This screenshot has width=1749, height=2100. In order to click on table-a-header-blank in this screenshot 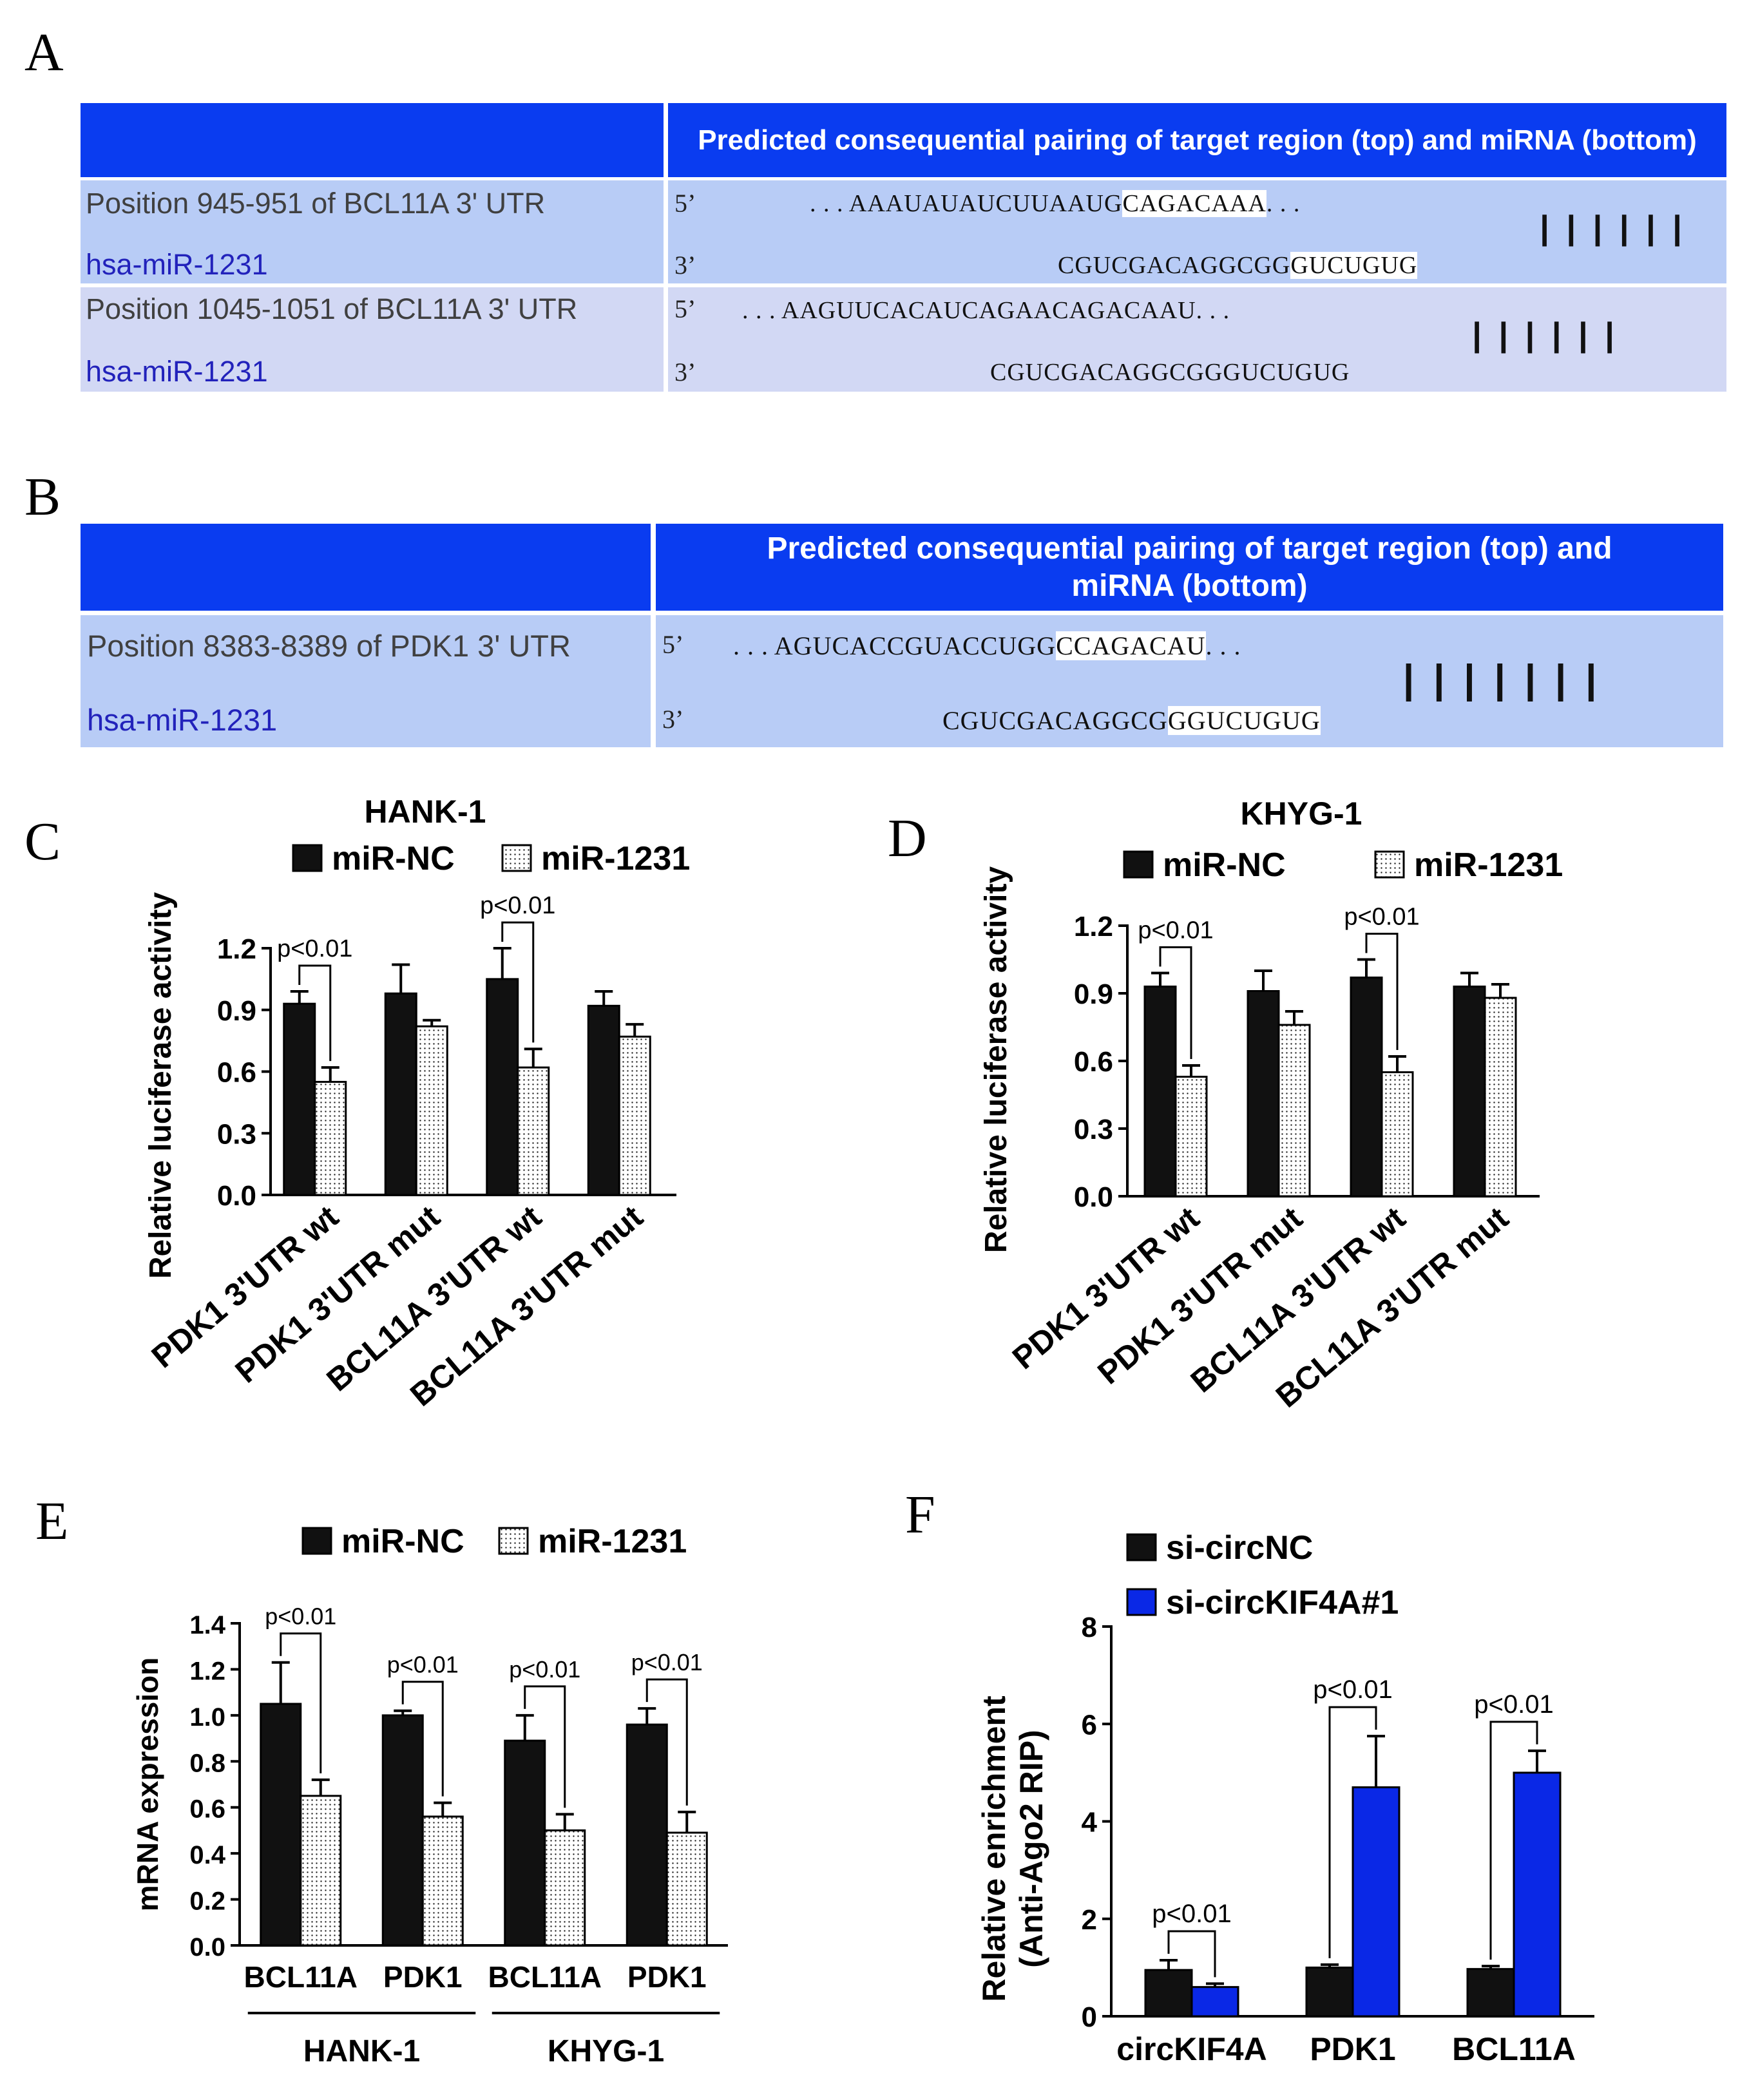, I will do `click(372, 140)`.